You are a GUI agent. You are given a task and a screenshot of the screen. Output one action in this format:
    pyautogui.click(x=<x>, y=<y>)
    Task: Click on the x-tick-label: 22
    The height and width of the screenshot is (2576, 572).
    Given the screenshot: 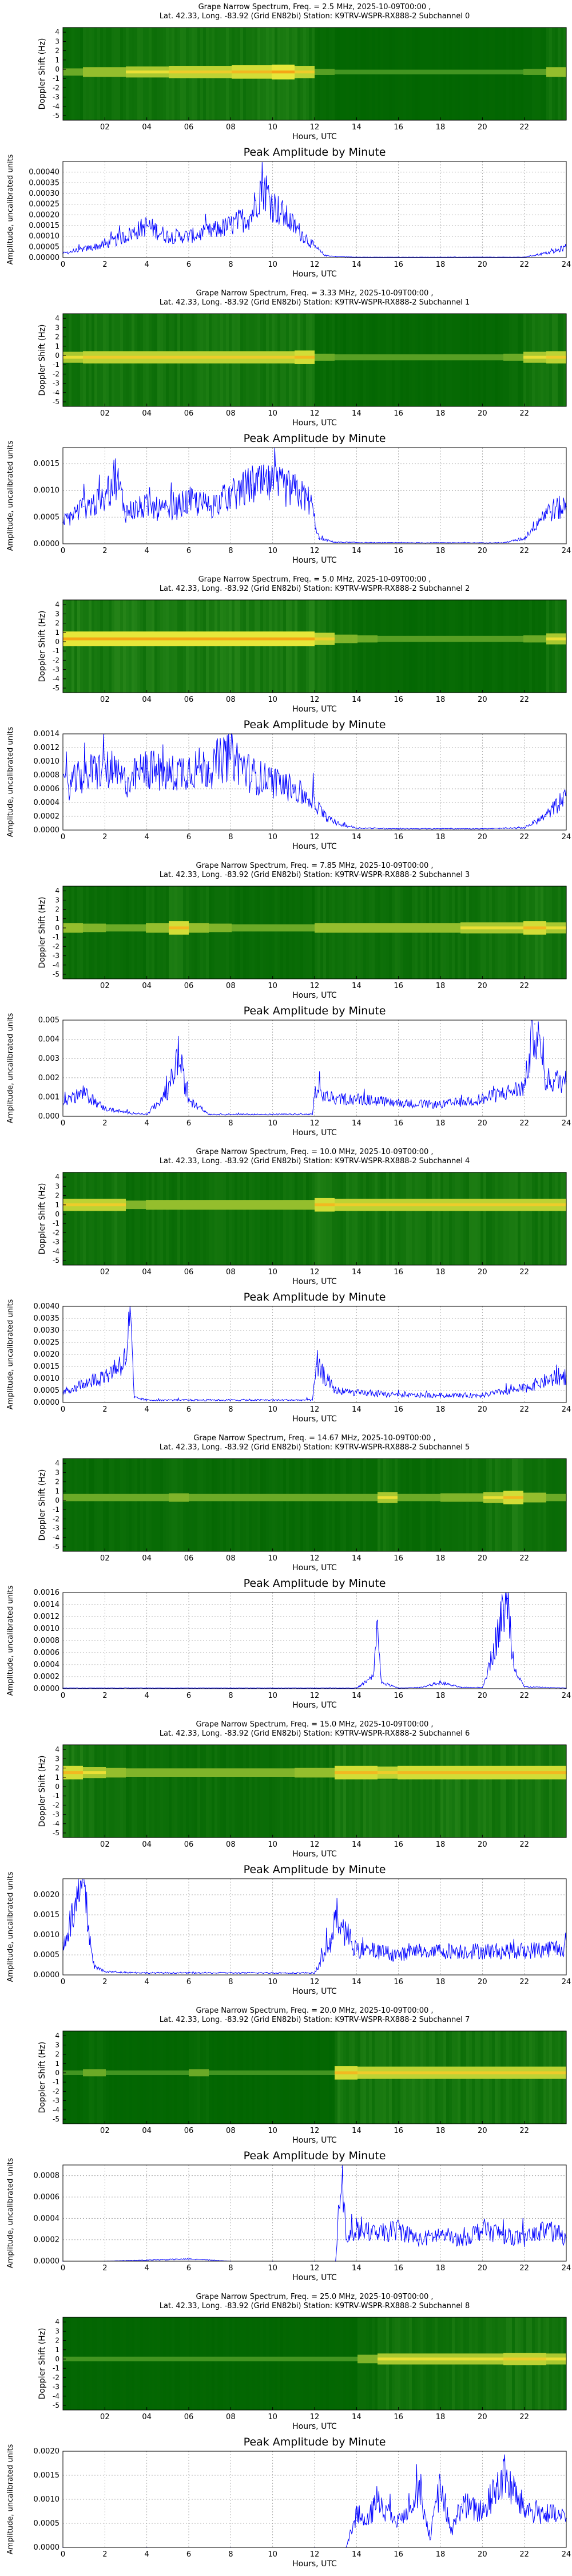 What is the action you would take?
    pyautogui.click(x=524, y=700)
    